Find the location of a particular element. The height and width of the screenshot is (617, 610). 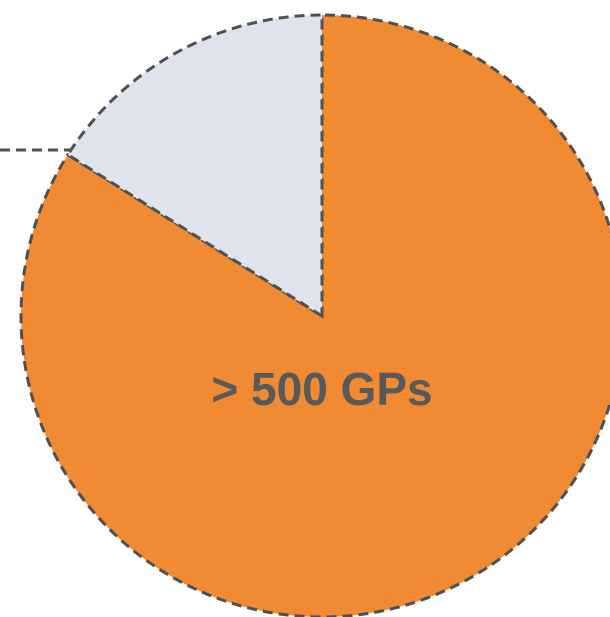

slice-label: > 500 GPs is located at coordinates (321, 389).